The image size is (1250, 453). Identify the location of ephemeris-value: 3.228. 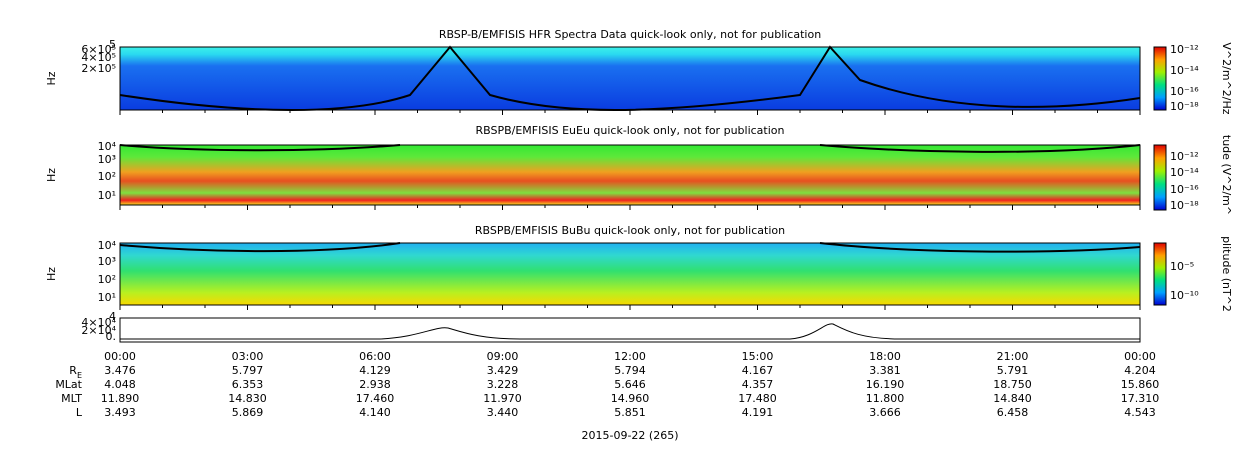
(503, 384).